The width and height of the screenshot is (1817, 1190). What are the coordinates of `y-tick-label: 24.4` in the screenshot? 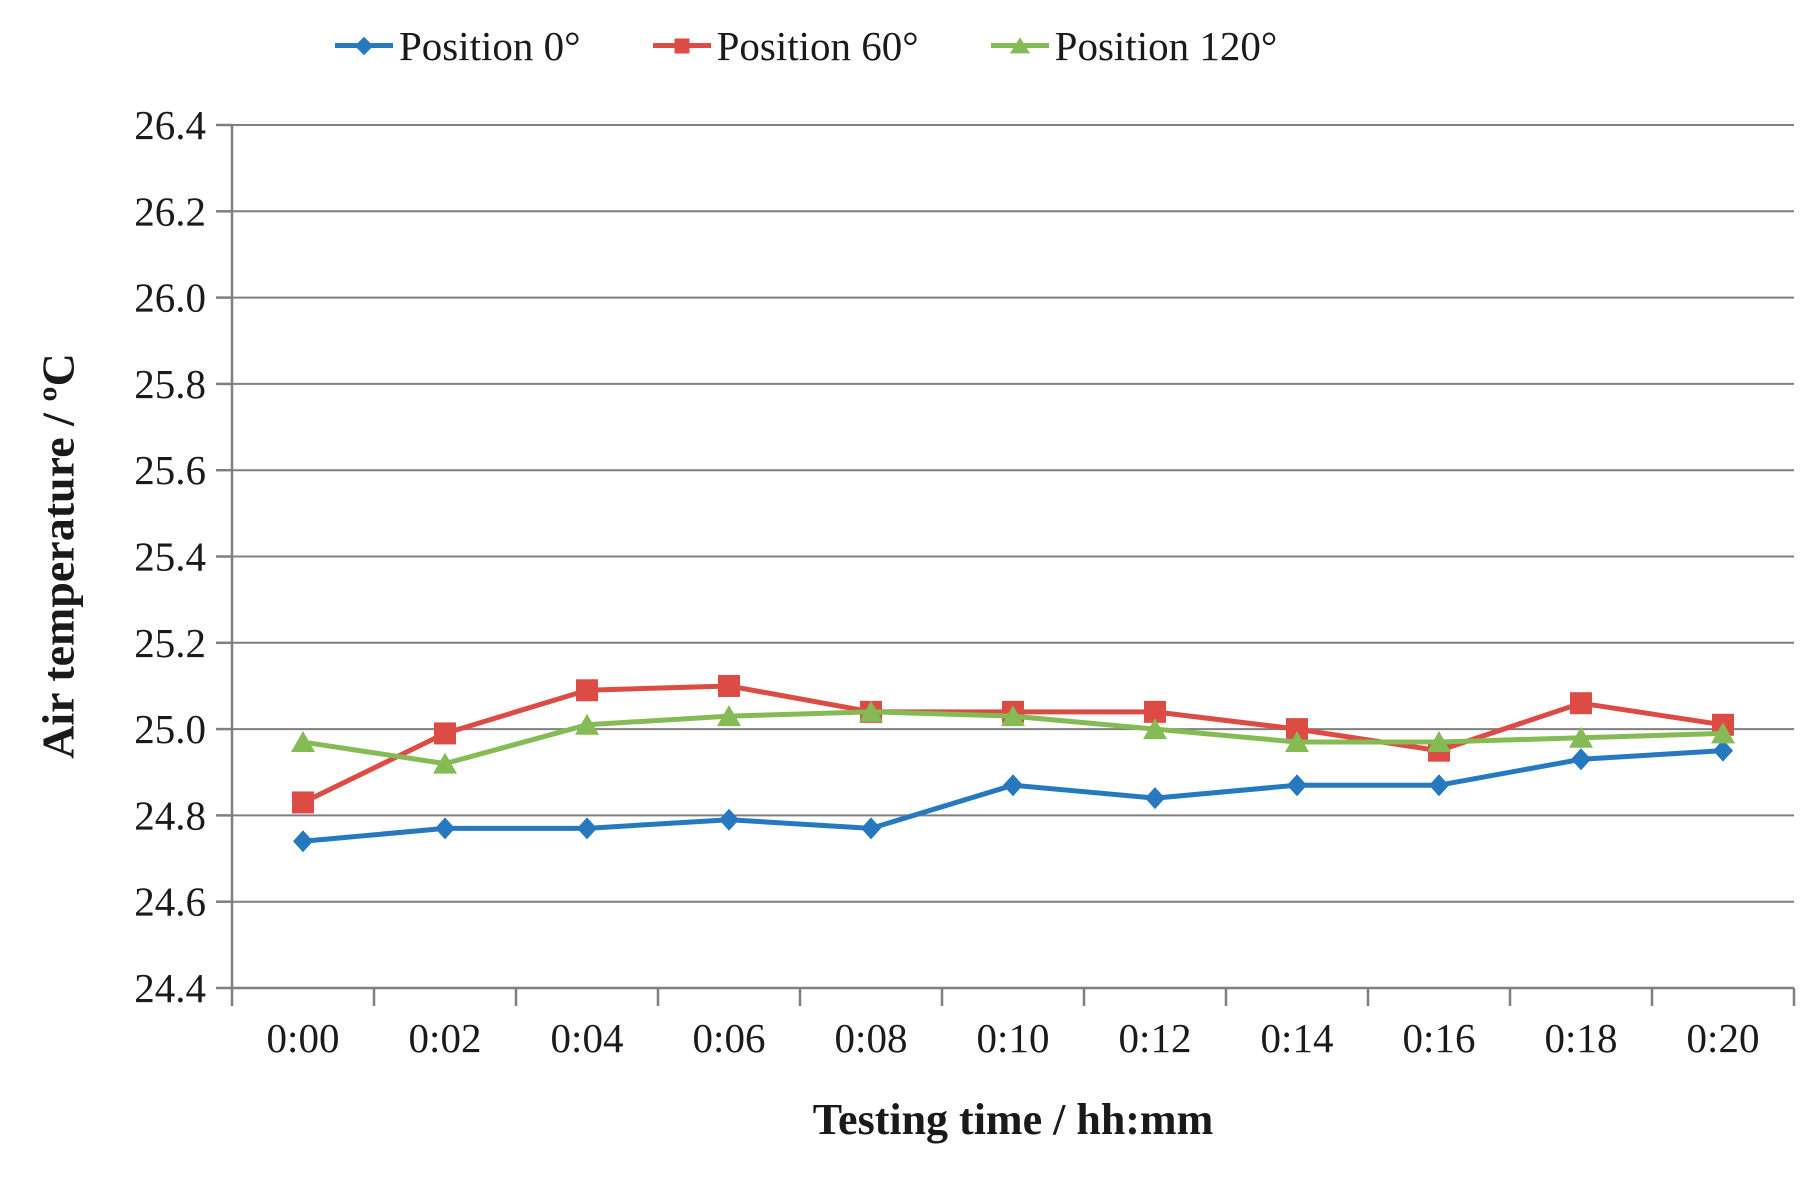 It's located at (170, 988).